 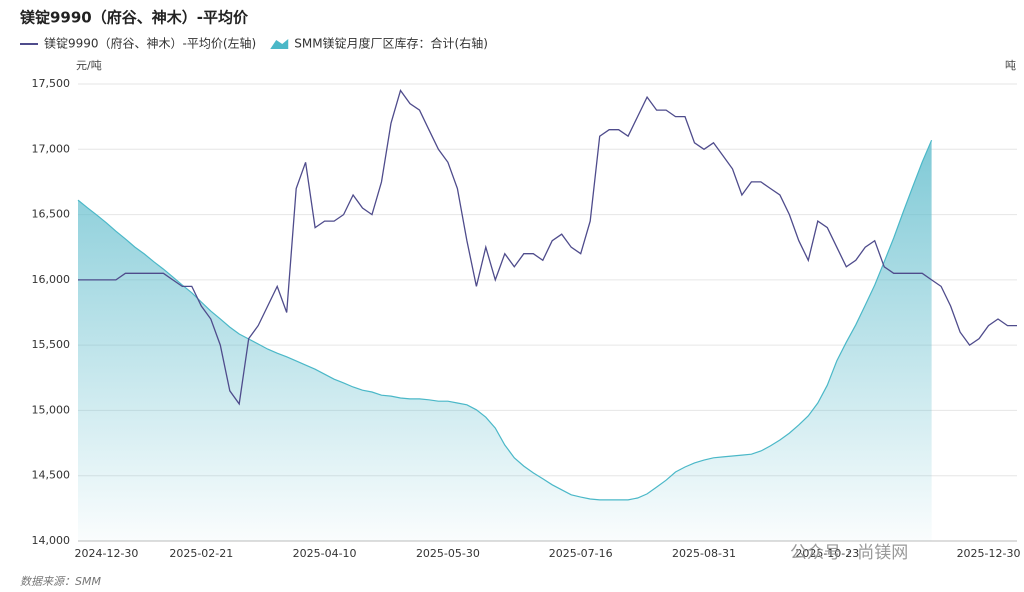 I want to click on x-tick-label: 2025-04-10, so click(x=325, y=553).